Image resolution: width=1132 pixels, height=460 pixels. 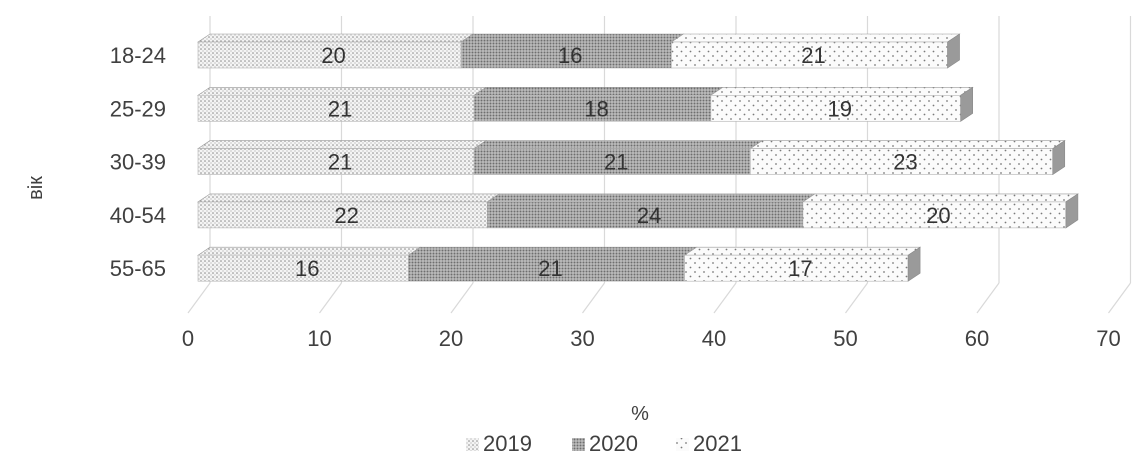 What do you see at coordinates (717, 443) in the screenshot?
I see `legend-label: 2021` at bounding box center [717, 443].